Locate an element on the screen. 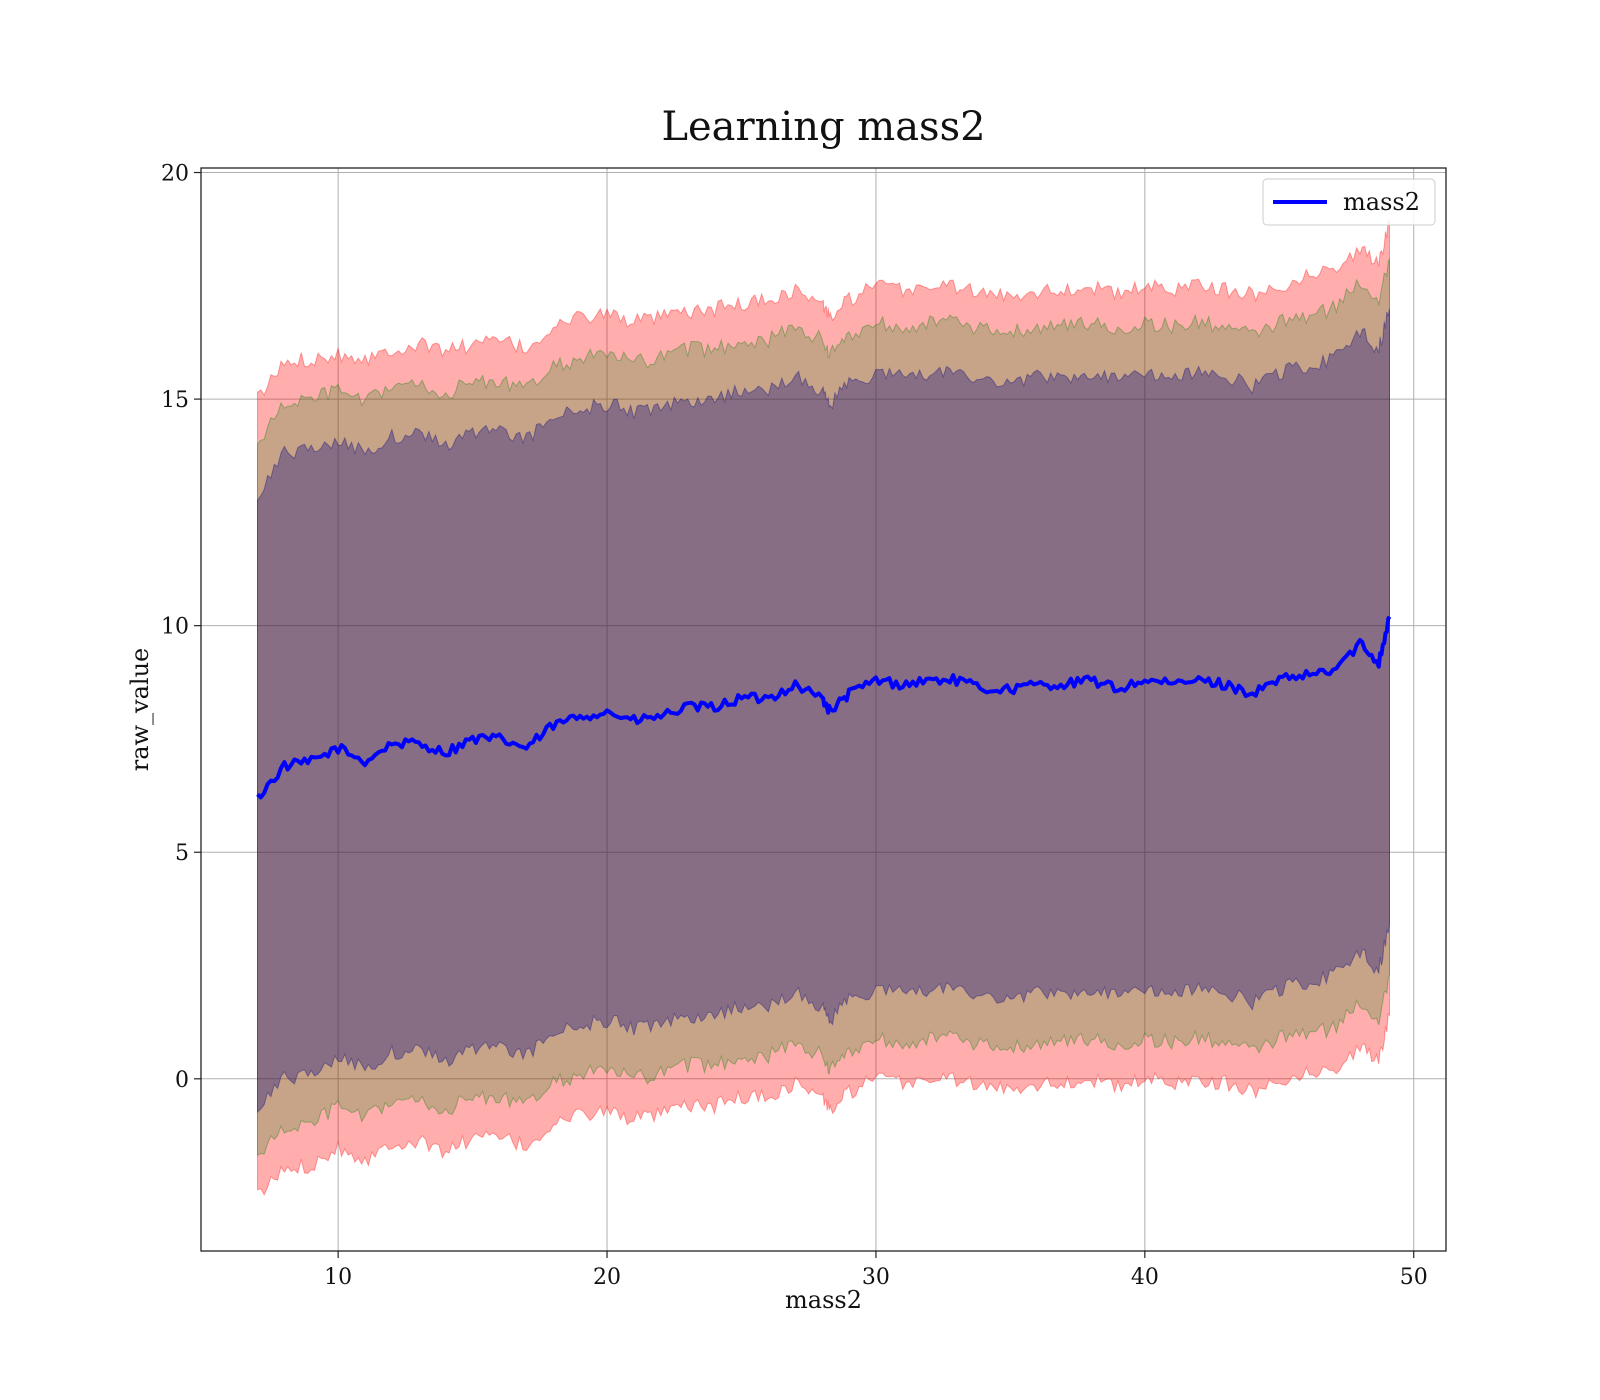 The image size is (1600, 1400). series-line-mass2 is located at coordinates (824, 707).